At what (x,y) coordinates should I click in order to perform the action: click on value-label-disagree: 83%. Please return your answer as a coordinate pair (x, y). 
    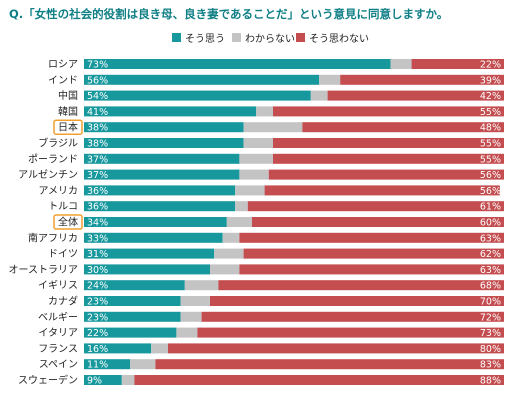
    Looking at the image, I should click on (490, 365).